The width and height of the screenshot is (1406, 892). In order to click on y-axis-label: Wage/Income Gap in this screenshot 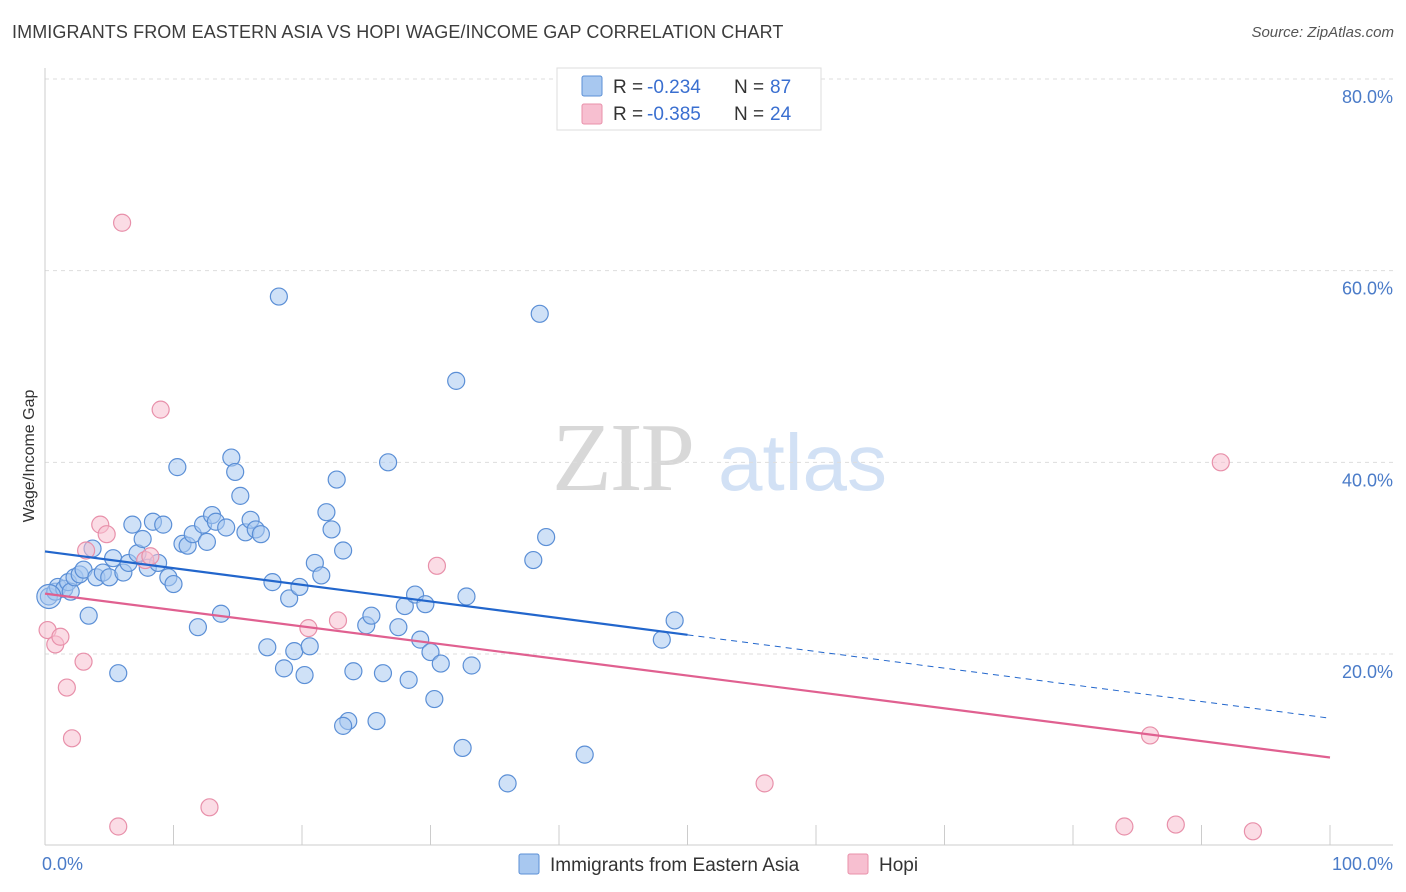, I will do `click(29, 456)`.